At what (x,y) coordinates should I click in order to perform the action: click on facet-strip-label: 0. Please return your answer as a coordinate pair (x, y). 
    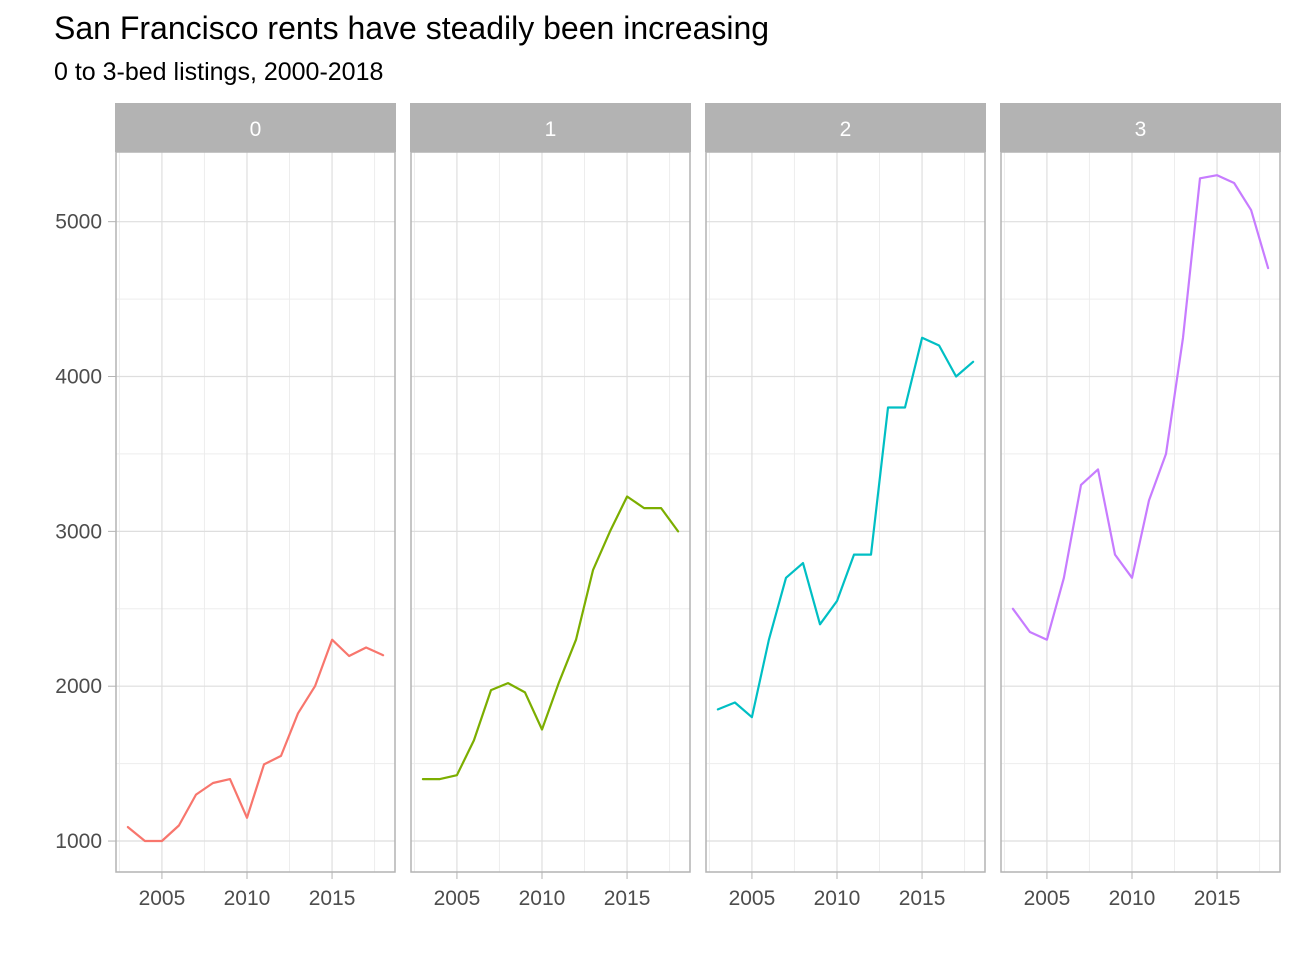
    Looking at the image, I should click on (256, 129).